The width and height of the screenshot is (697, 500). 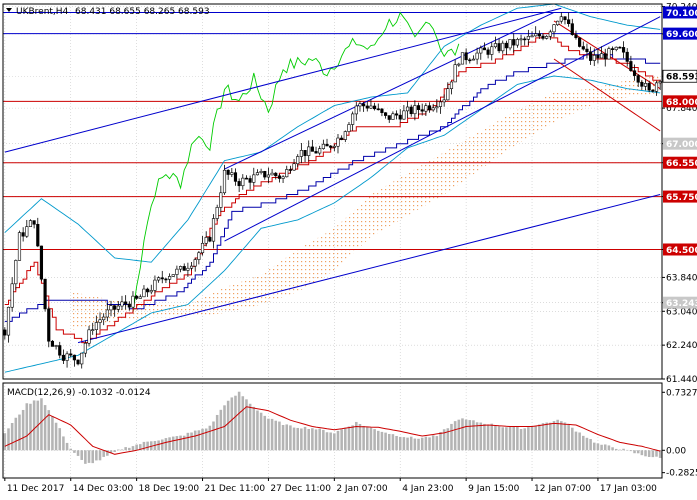 What do you see at coordinates (332, 427) in the screenshot?
I see `macd-panel` at bounding box center [332, 427].